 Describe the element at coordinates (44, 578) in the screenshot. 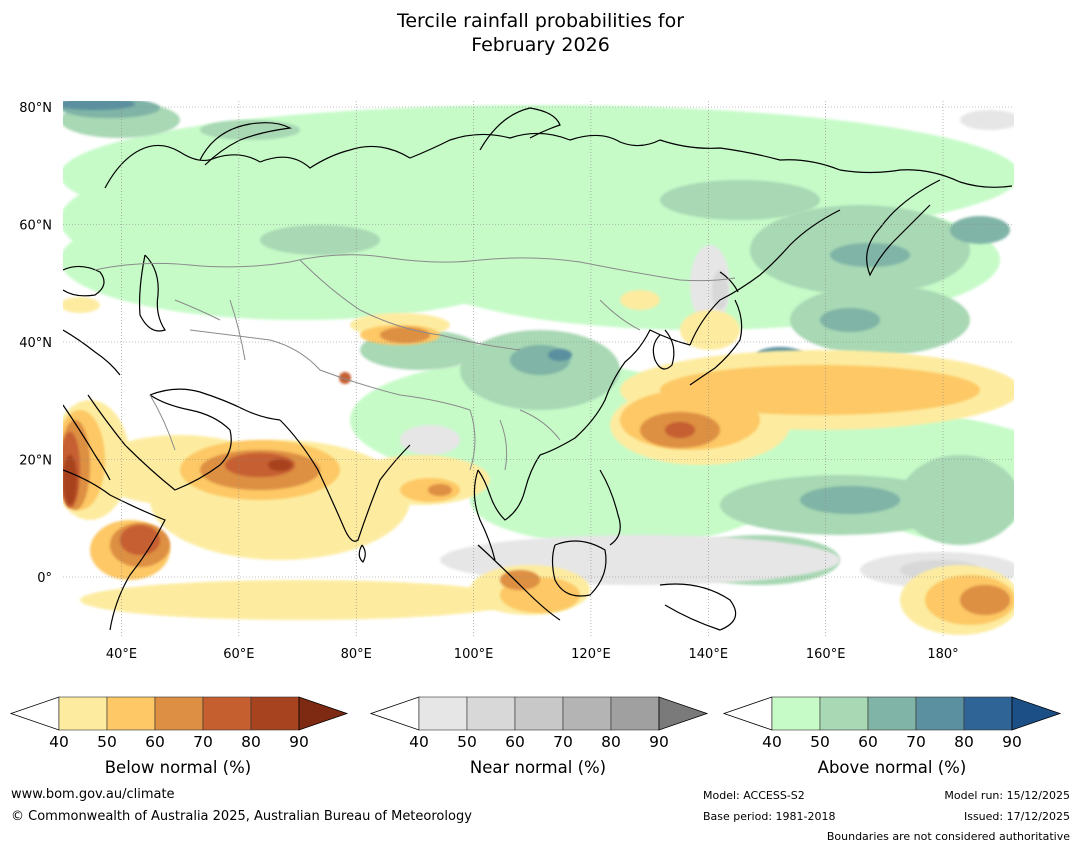

I see `lat-tick-label: 0°` at that location.